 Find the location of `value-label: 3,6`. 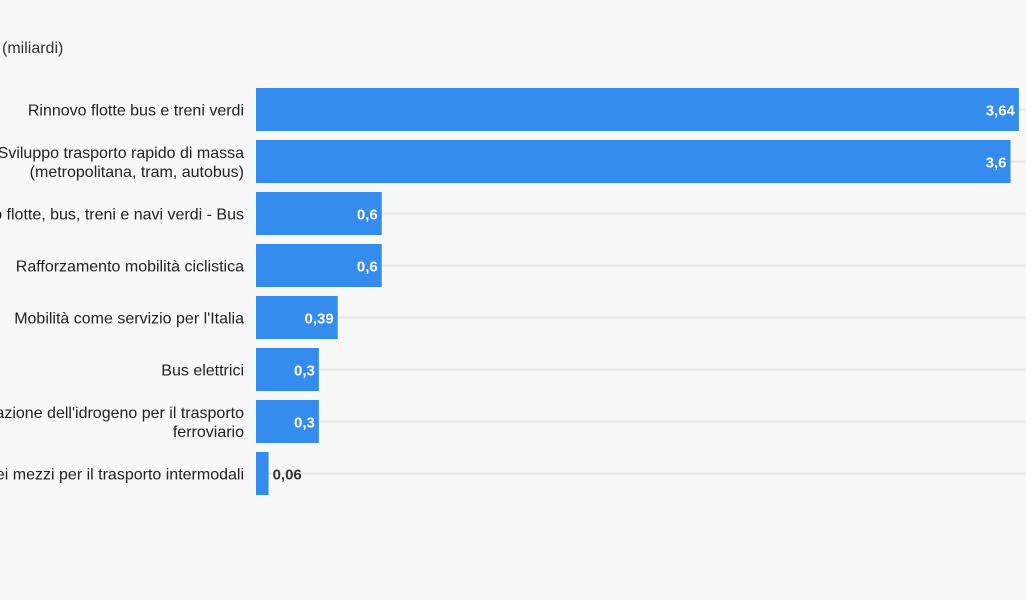

value-label: 3,6 is located at coordinates (996, 163).